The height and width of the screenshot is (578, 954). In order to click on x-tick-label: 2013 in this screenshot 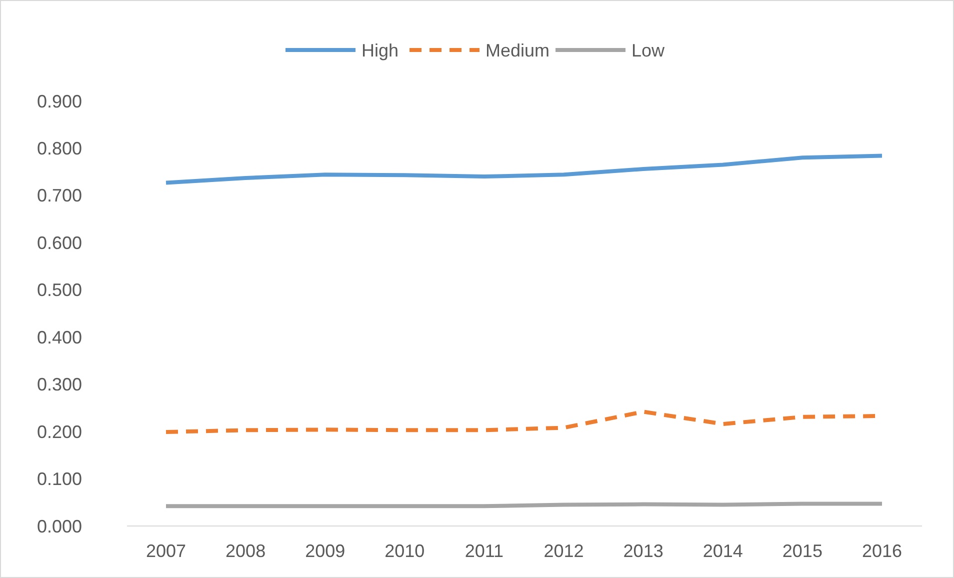, I will do `click(643, 551)`.